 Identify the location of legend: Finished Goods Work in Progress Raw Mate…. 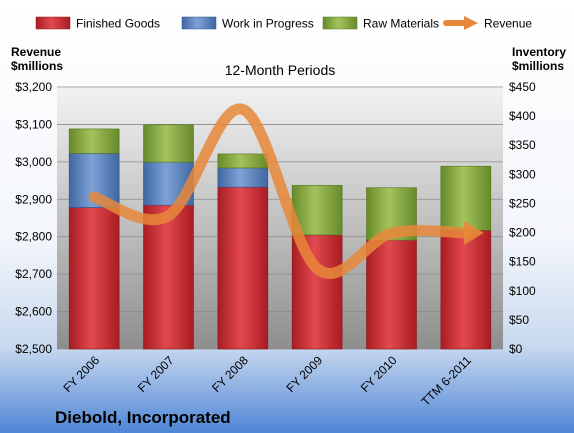
(283, 23).